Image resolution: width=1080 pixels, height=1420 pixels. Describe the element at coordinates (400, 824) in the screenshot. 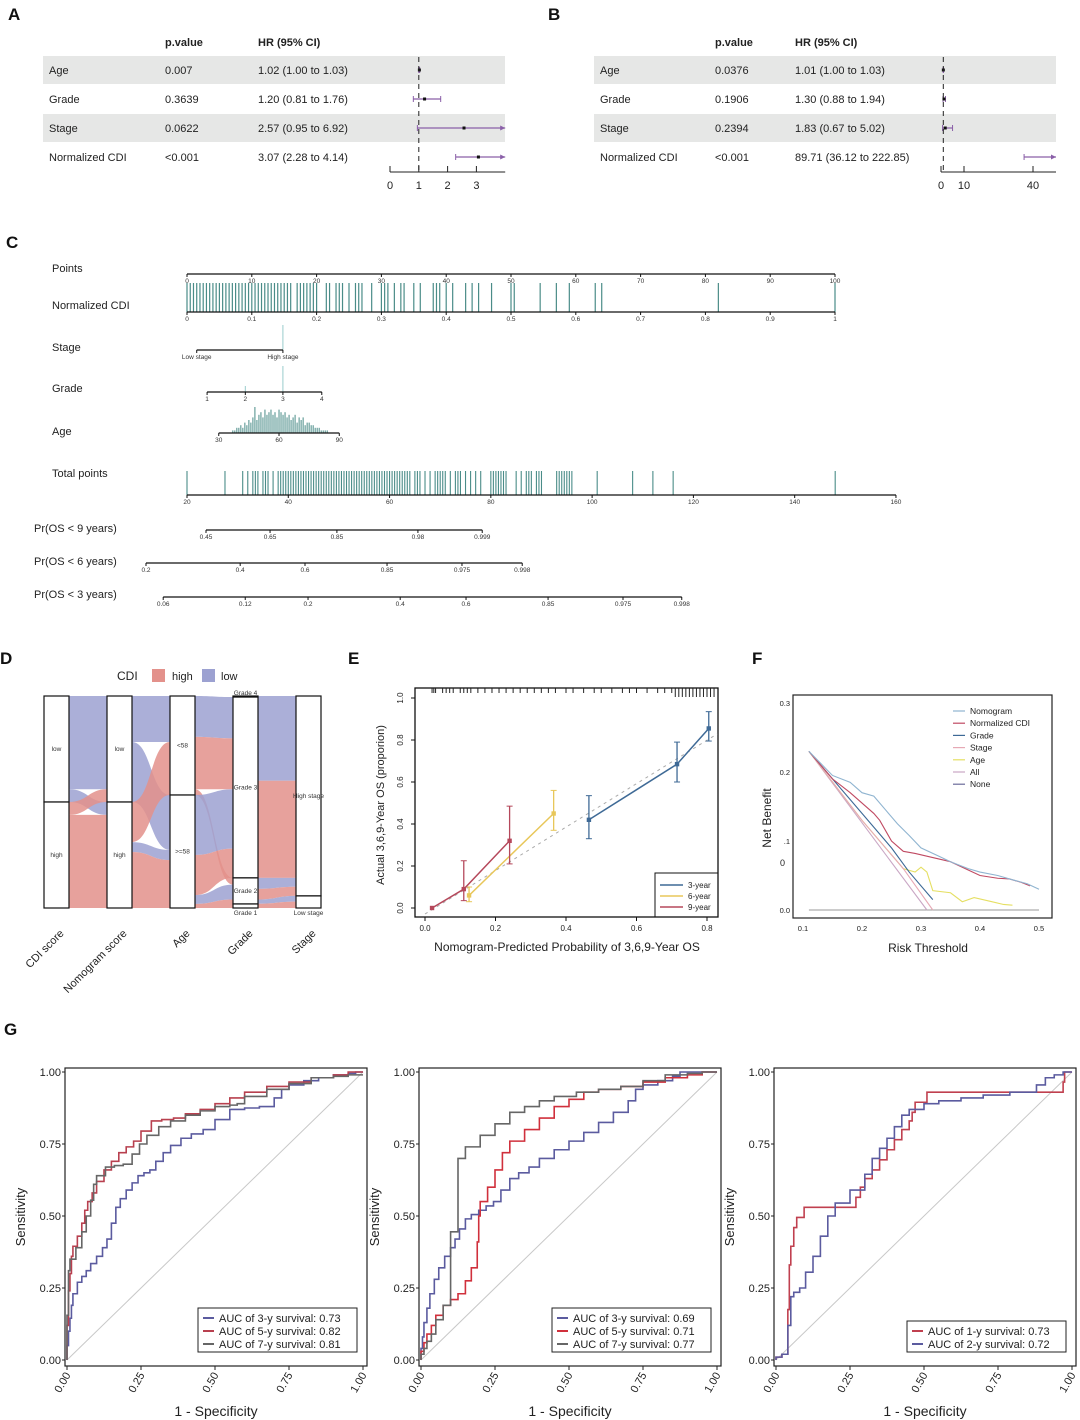

I see `y-tick-label: 0.4` at that location.